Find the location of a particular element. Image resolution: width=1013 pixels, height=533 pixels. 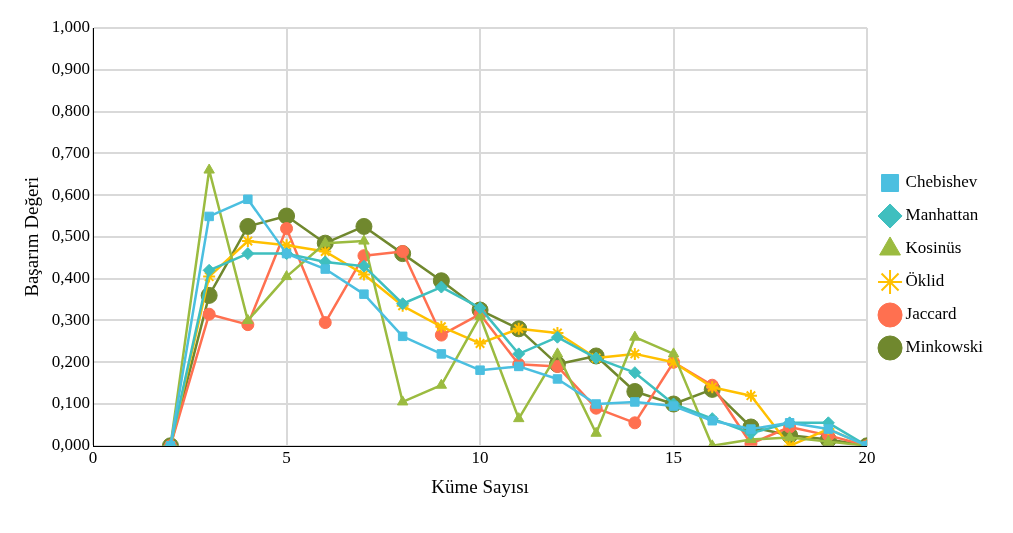

legend-label: Jaccard is located at coordinates (931, 314).